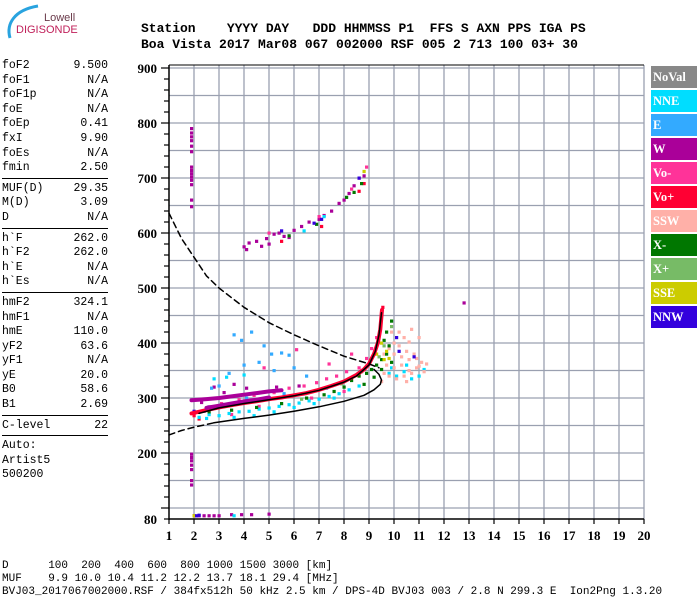 The width and height of the screenshot is (700, 600). What do you see at coordinates (23, 475) in the screenshot?
I see `param-label: 500200` at bounding box center [23, 475].